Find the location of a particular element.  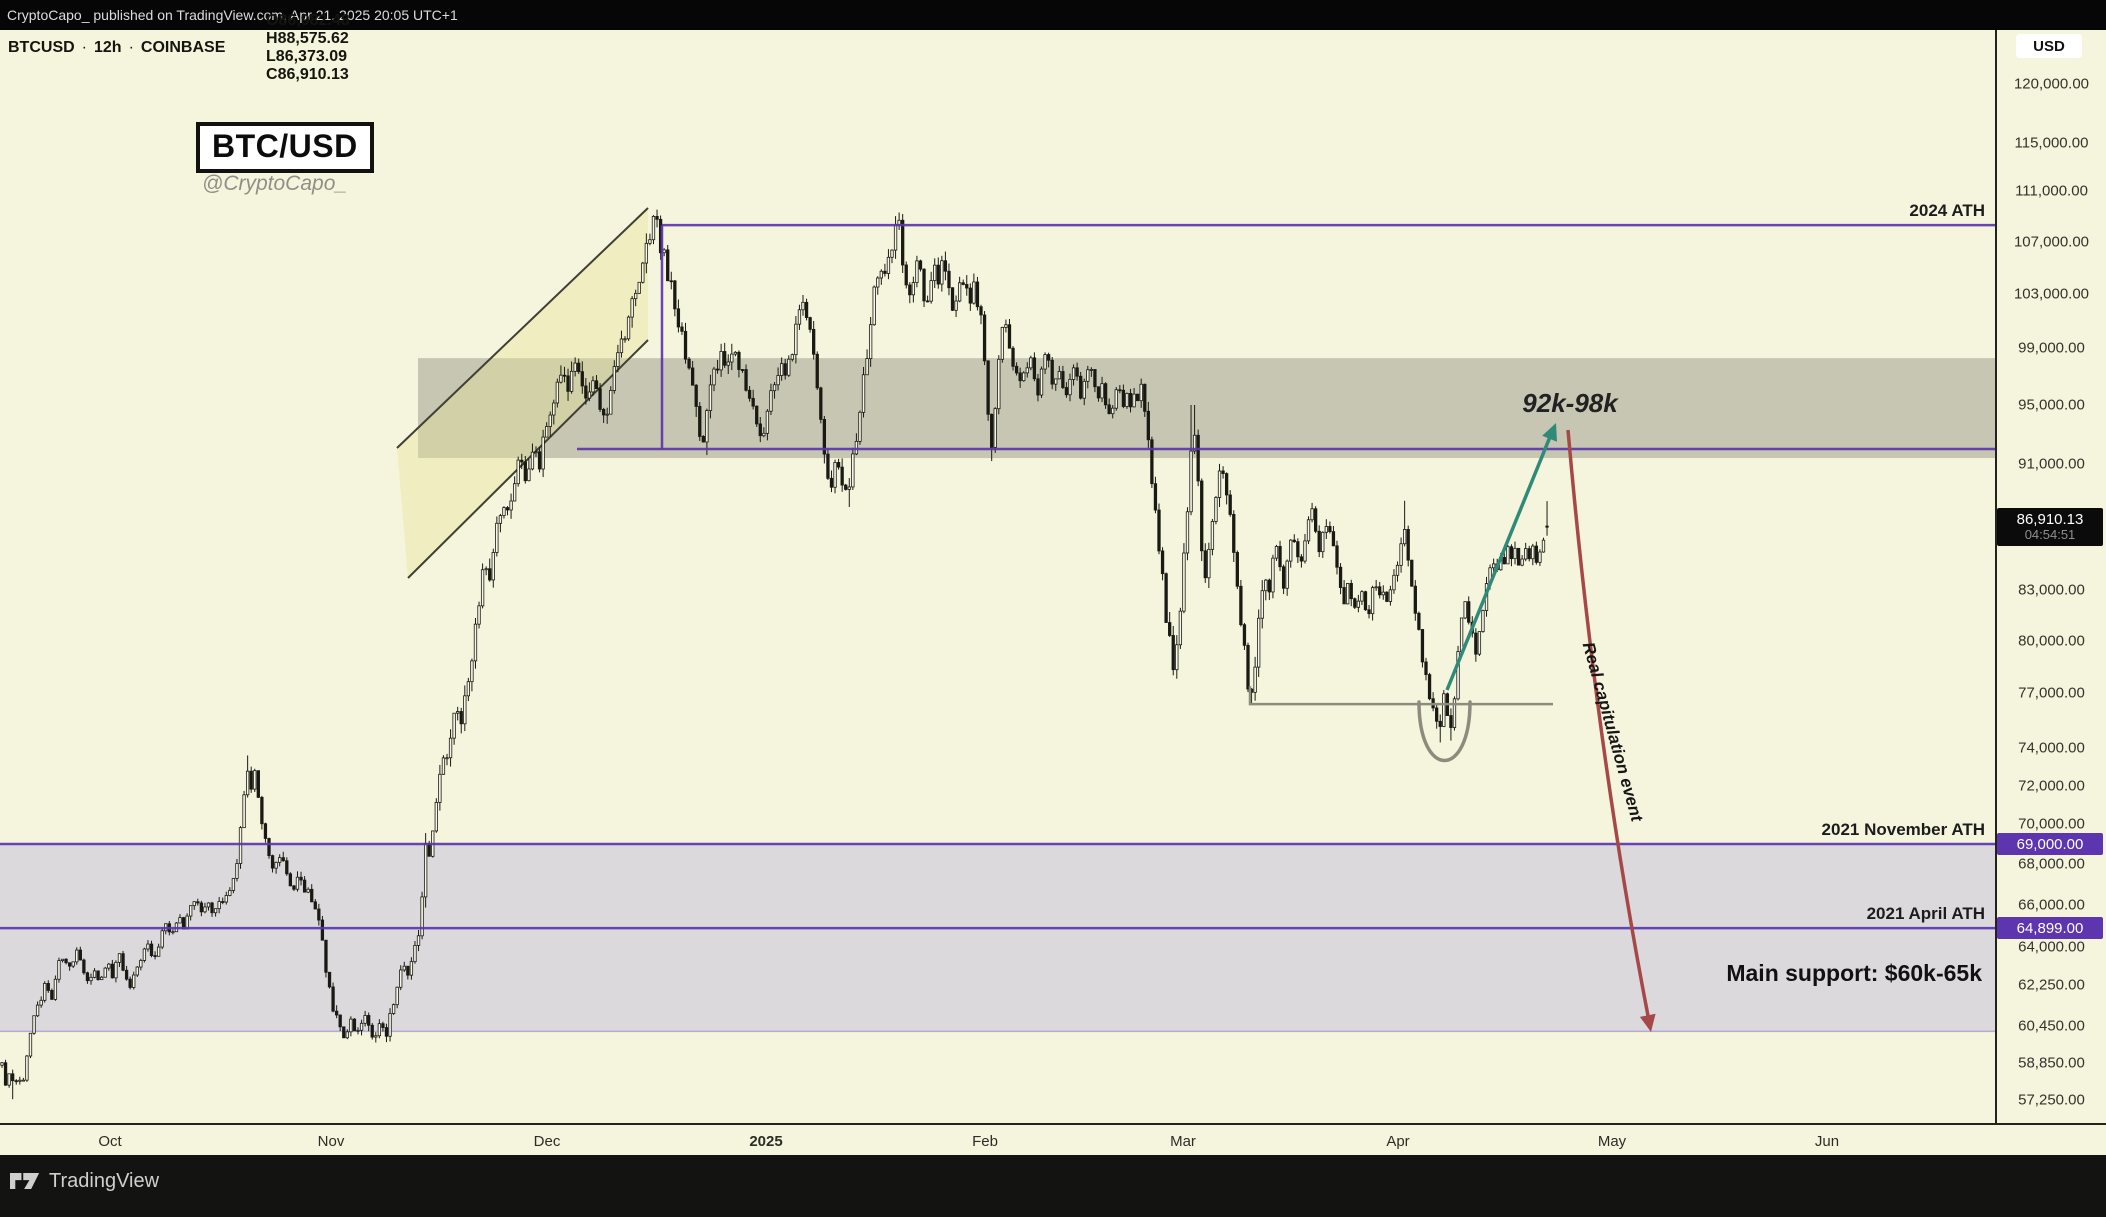

price-tick-label: 115,000.00 is located at coordinates (2051, 143).